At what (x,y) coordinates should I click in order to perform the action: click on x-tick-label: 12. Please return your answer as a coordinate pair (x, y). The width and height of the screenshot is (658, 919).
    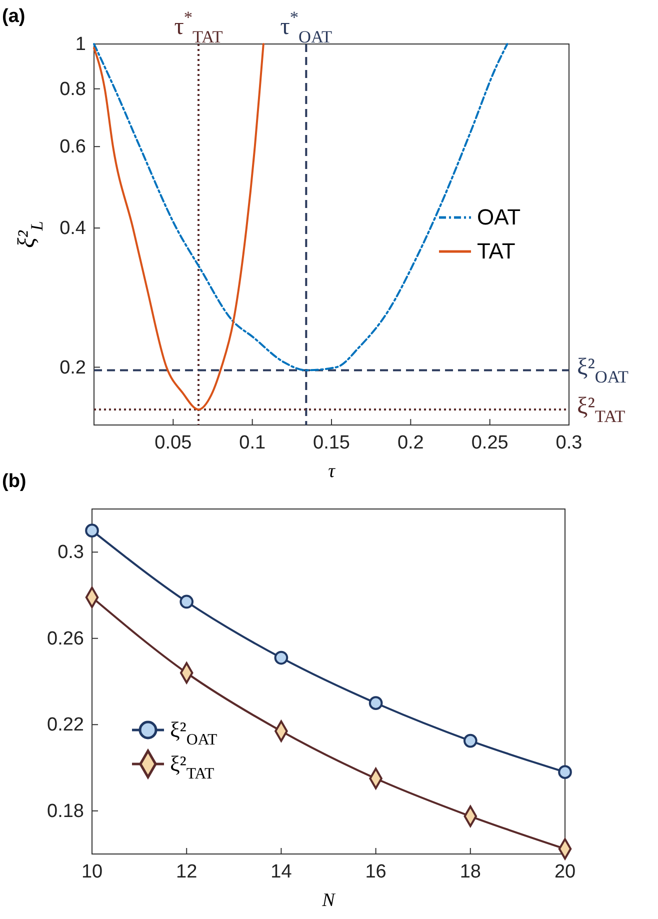
    Looking at the image, I should click on (187, 871).